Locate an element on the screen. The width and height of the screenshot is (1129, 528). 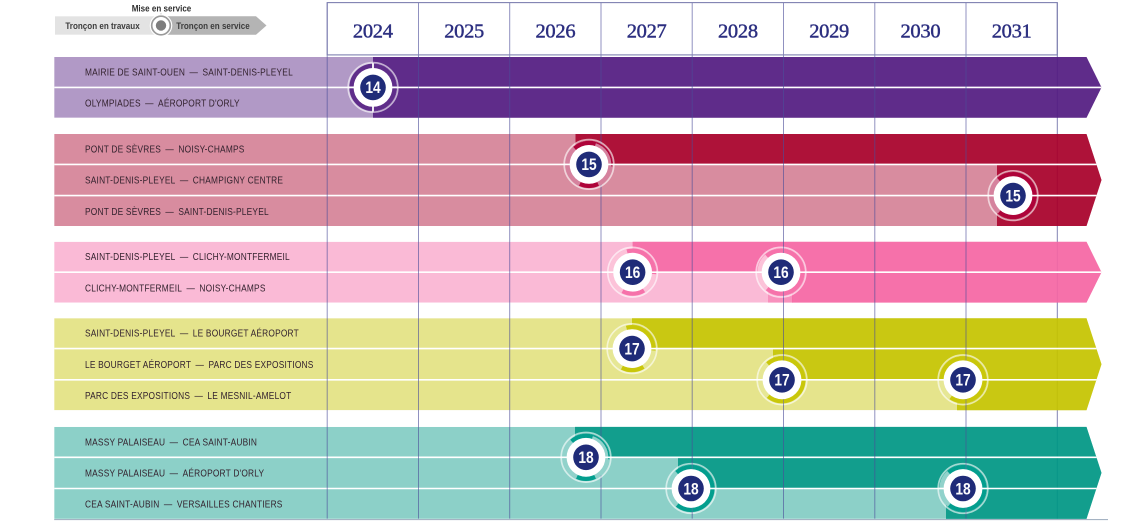
svg-text: 2031 is located at coordinates (1012, 32).